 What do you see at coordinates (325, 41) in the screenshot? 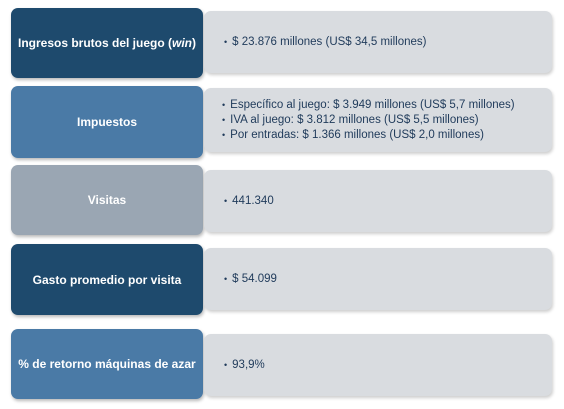
I see `bullet-item: • $ 23.876 millones (US$ 34,5 millones)` at bounding box center [325, 41].